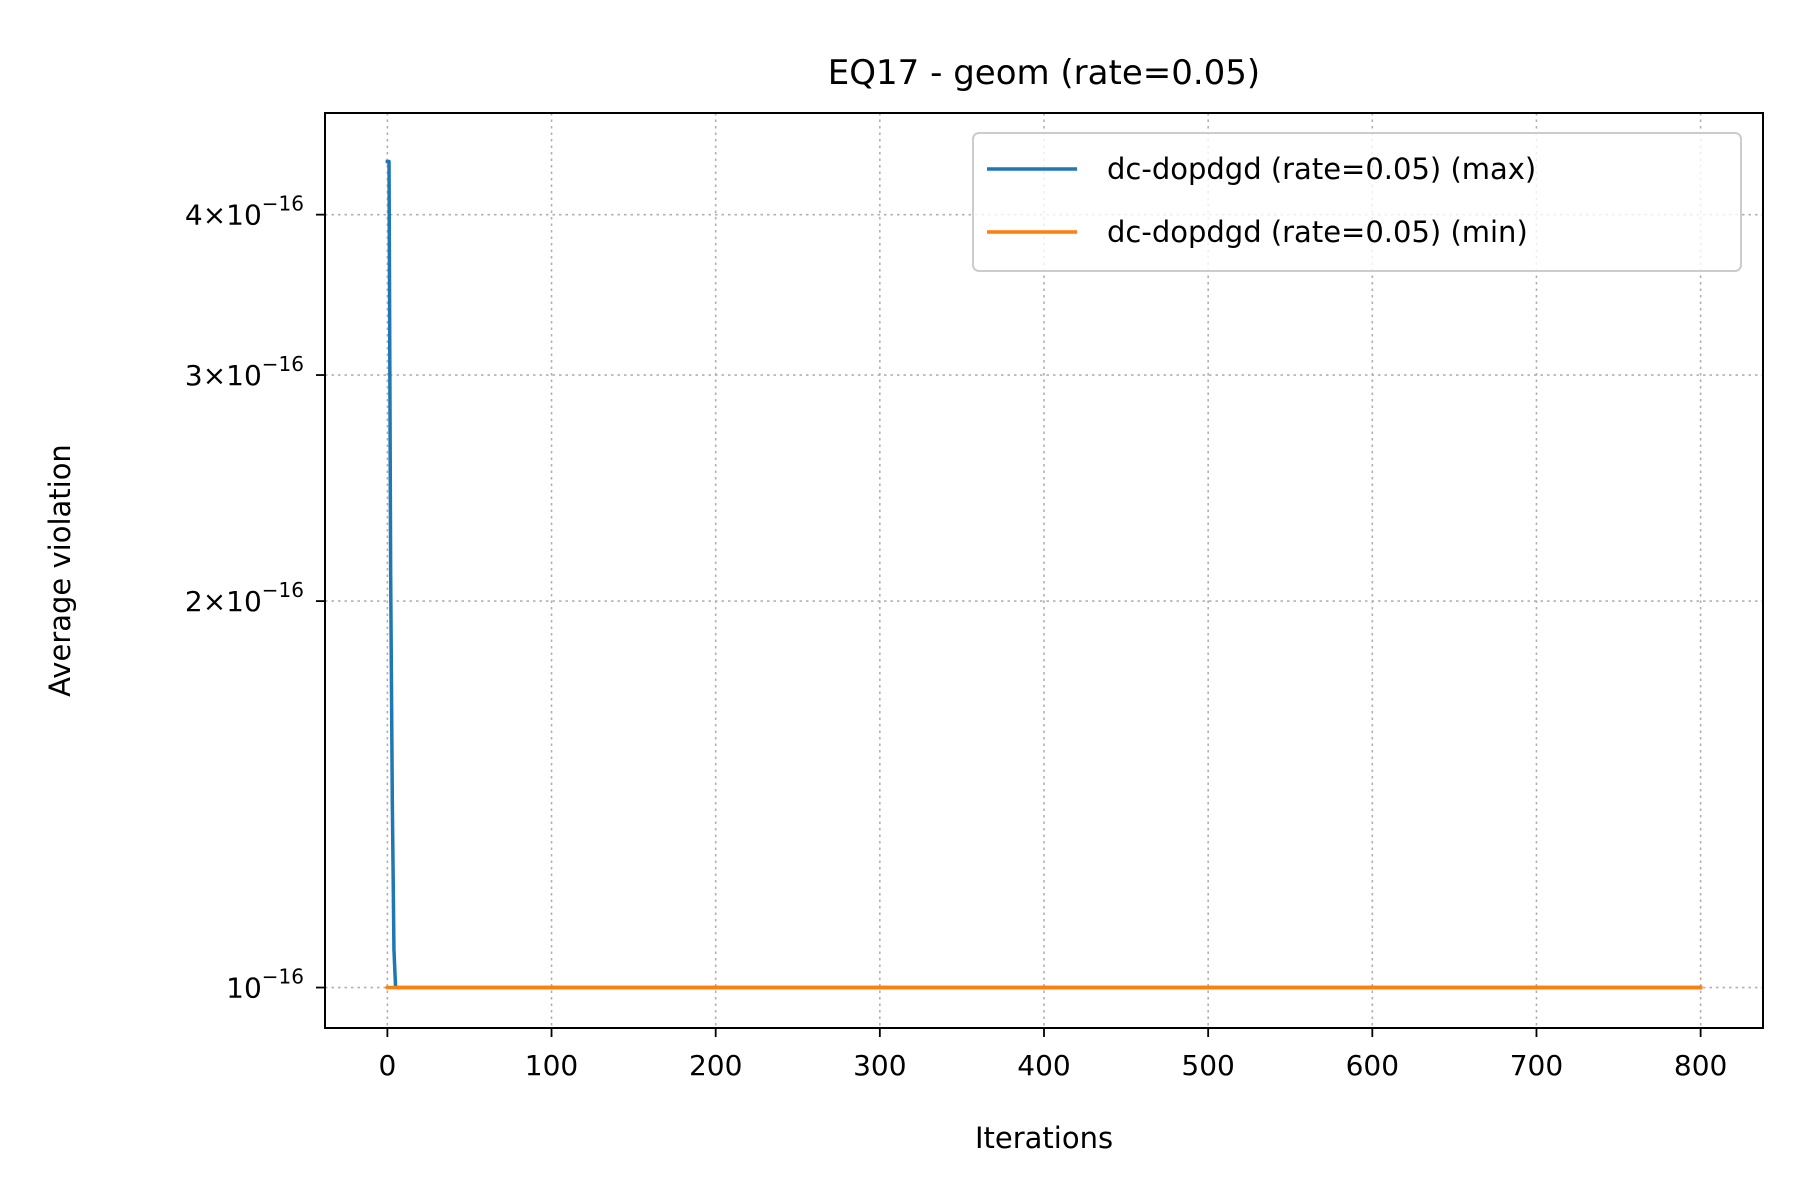 The image size is (1800, 1200). What do you see at coordinates (1044, 1138) in the screenshot?
I see `x-axis-label: Iterations` at bounding box center [1044, 1138].